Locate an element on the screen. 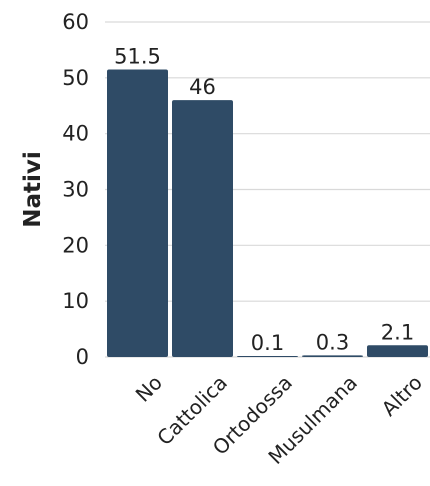 This screenshot has height=486, width=430. y-axis-ticks: 0 10 20 30 40 50 60 is located at coordinates (75, 189).